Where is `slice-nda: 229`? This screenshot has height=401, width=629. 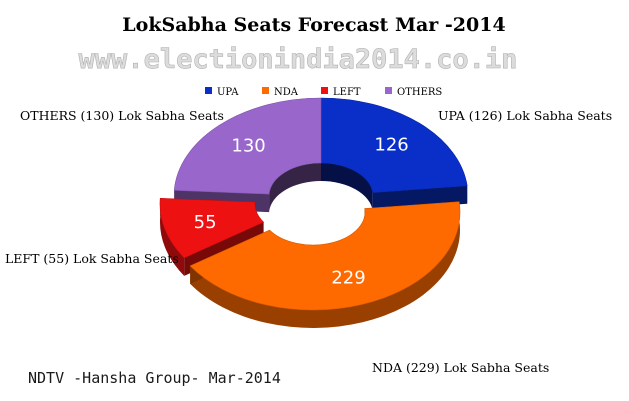 slice-nda: 229 is located at coordinates (325, 264).